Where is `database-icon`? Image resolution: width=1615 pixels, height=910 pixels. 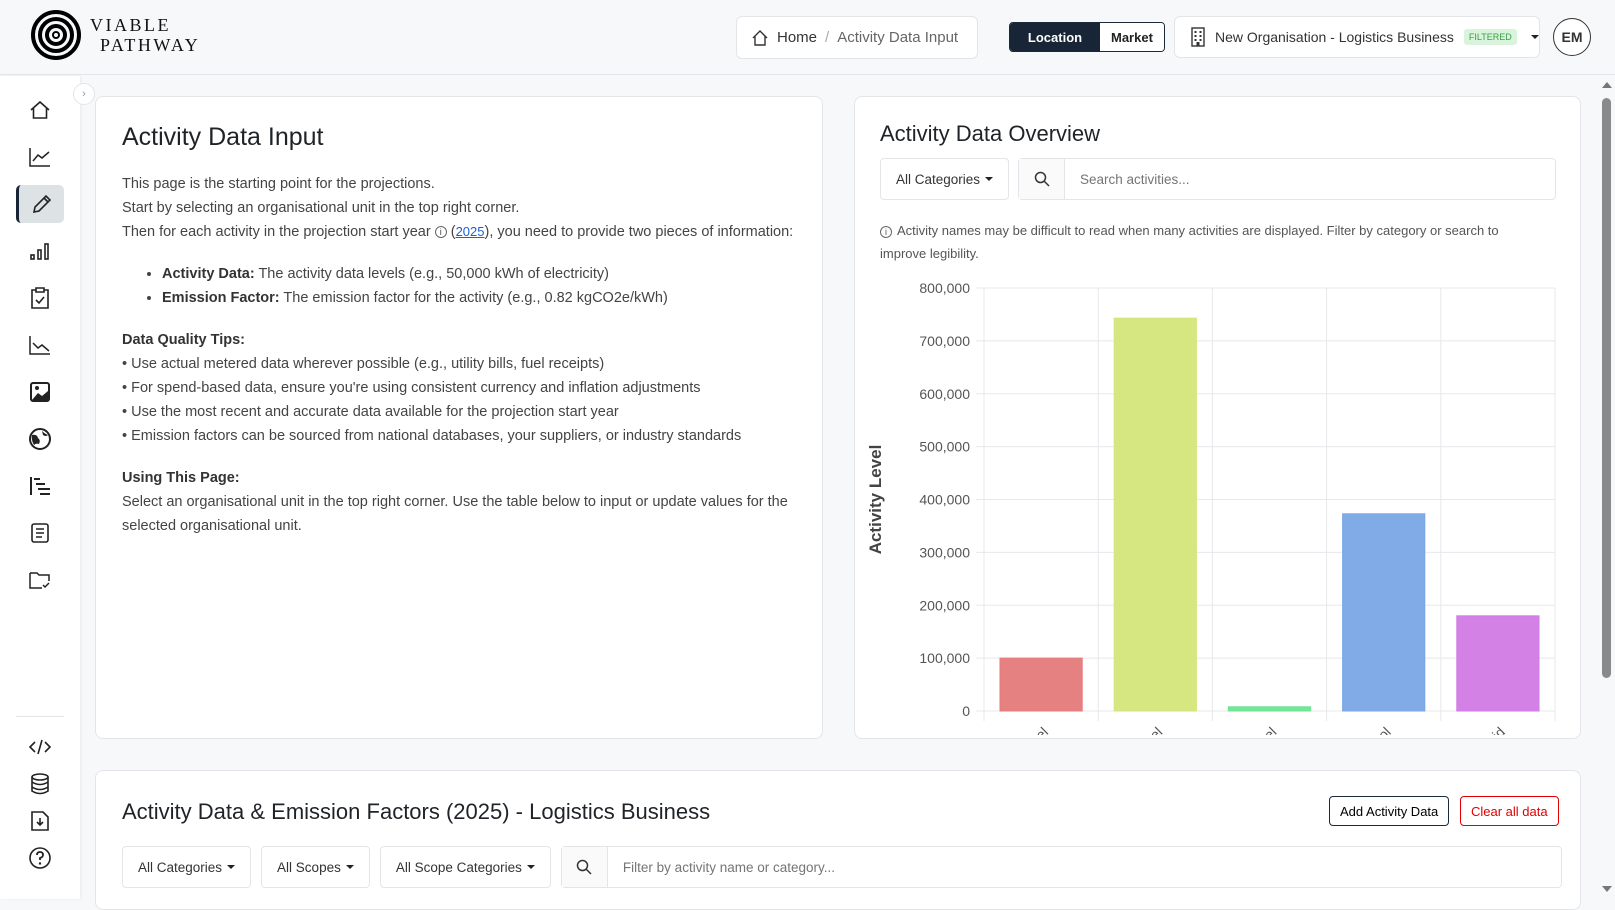 database-icon is located at coordinates (40, 784).